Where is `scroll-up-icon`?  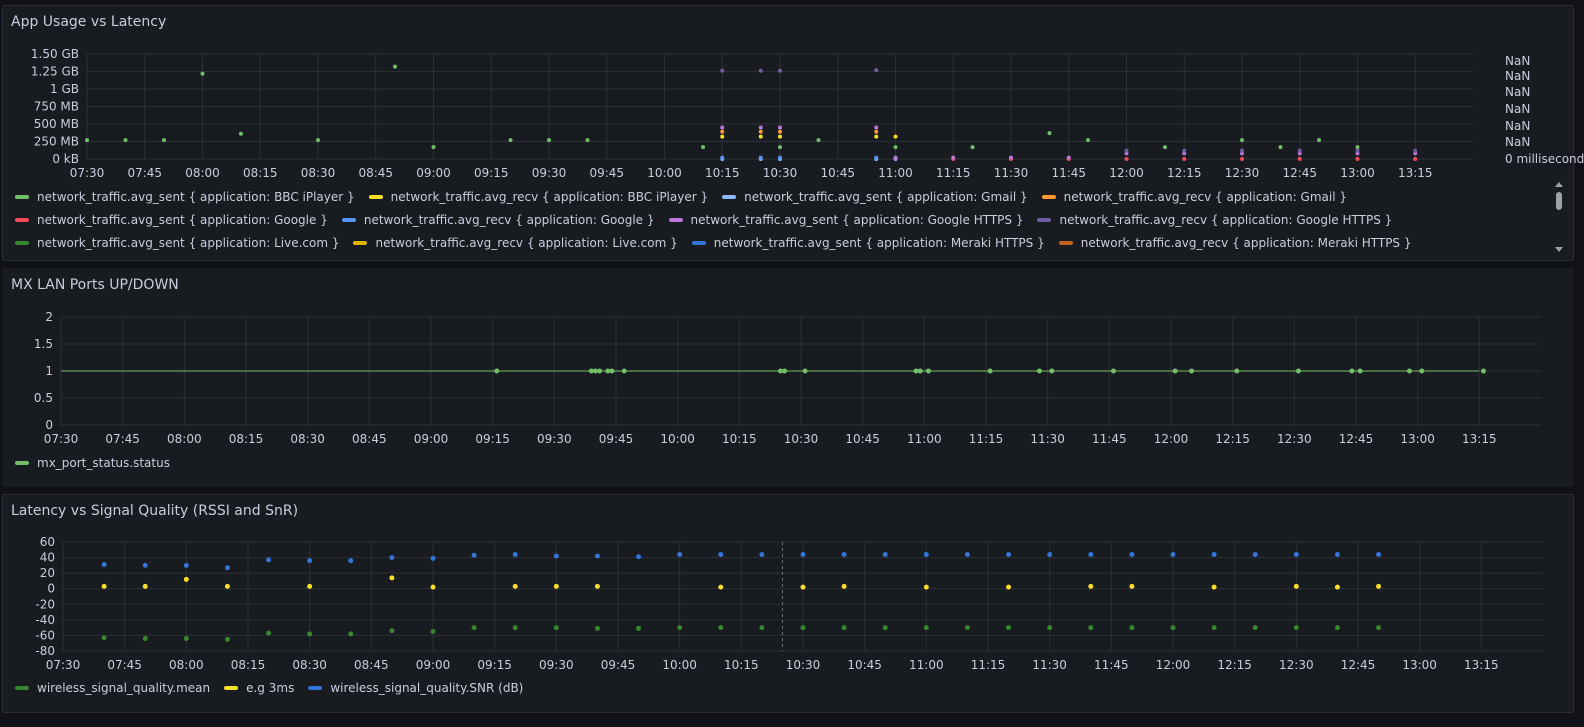
scroll-up-icon is located at coordinates (1559, 184).